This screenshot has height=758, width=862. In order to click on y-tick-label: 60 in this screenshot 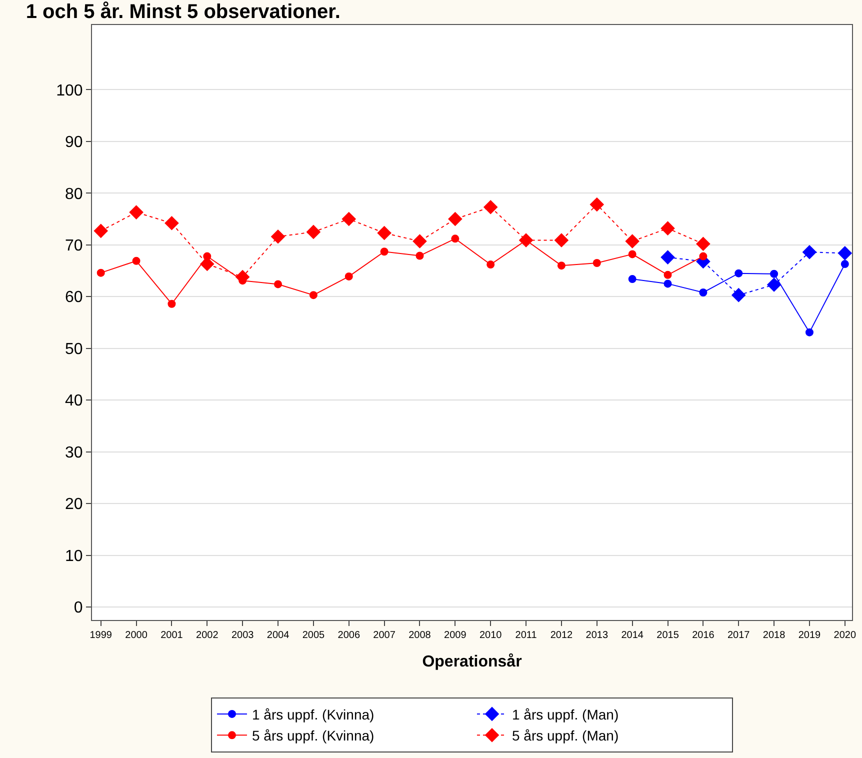, I will do `click(74, 297)`.